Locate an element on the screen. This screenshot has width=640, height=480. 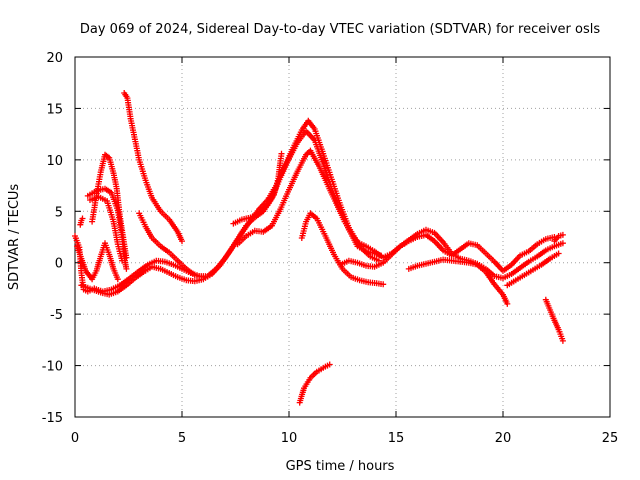
x-tick-label: 15 is located at coordinates (396, 438).